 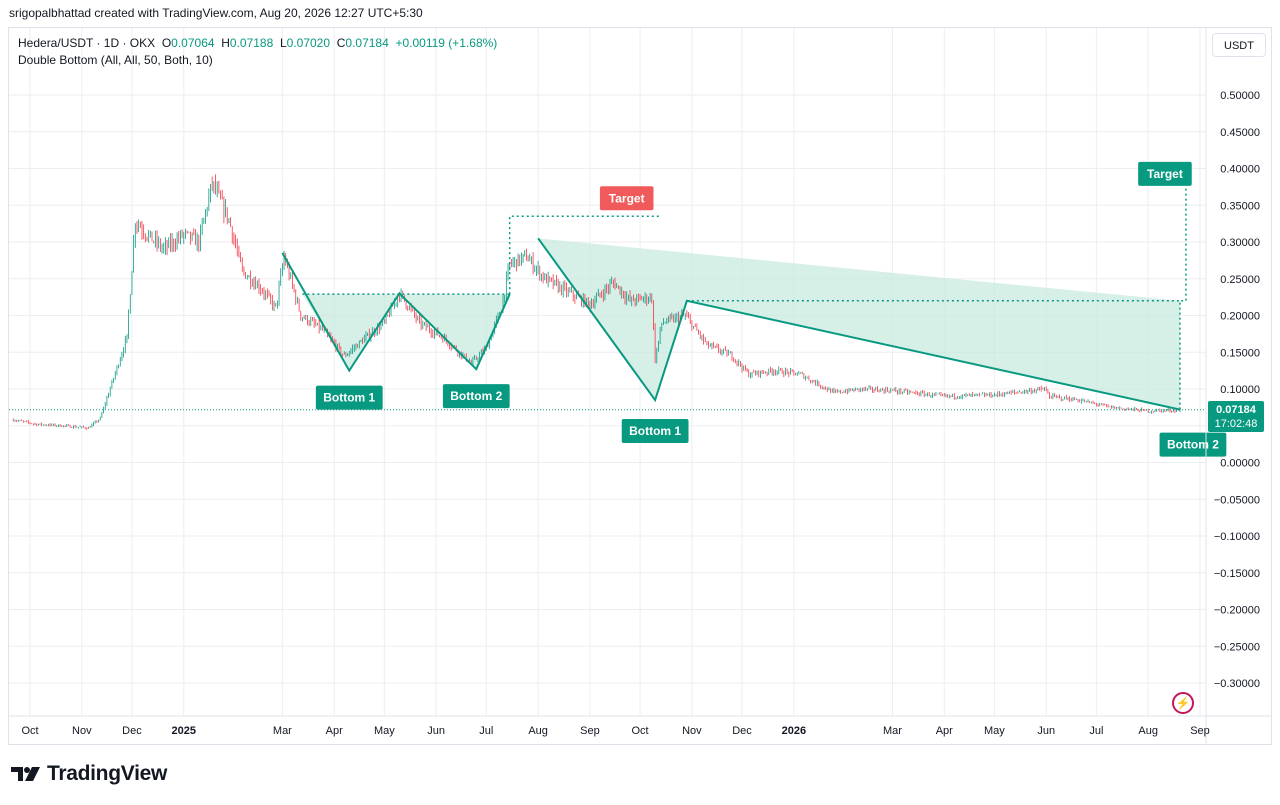 I want to click on y-tick-label: 0.00000, so click(x=1240, y=464).